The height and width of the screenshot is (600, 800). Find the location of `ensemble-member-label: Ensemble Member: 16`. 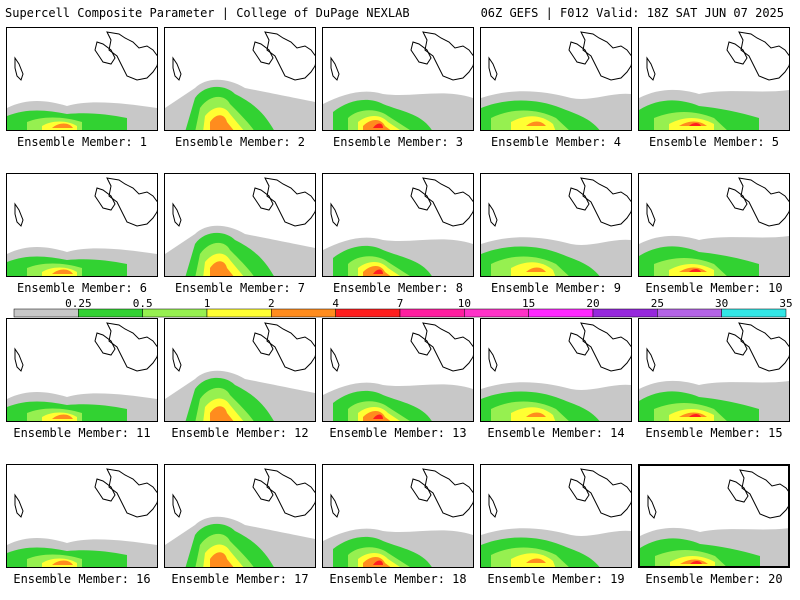

ensemble-member-label: Ensemble Member: 16 is located at coordinates (82, 579).